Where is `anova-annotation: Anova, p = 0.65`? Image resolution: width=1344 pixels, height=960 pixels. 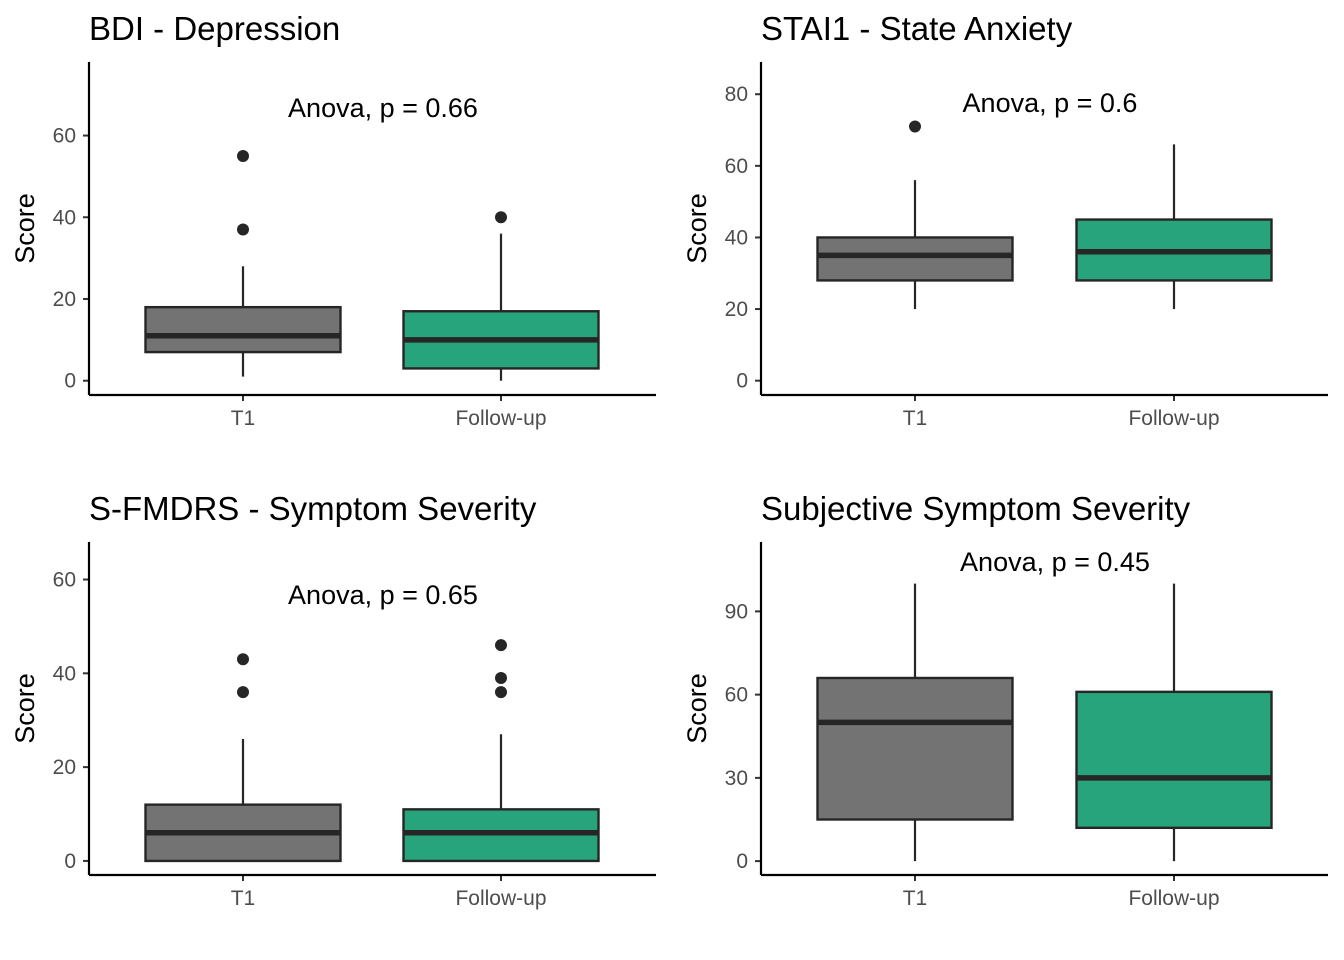
anova-annotation: Anova, p = 0.65 is located at coordinates (383, 595).